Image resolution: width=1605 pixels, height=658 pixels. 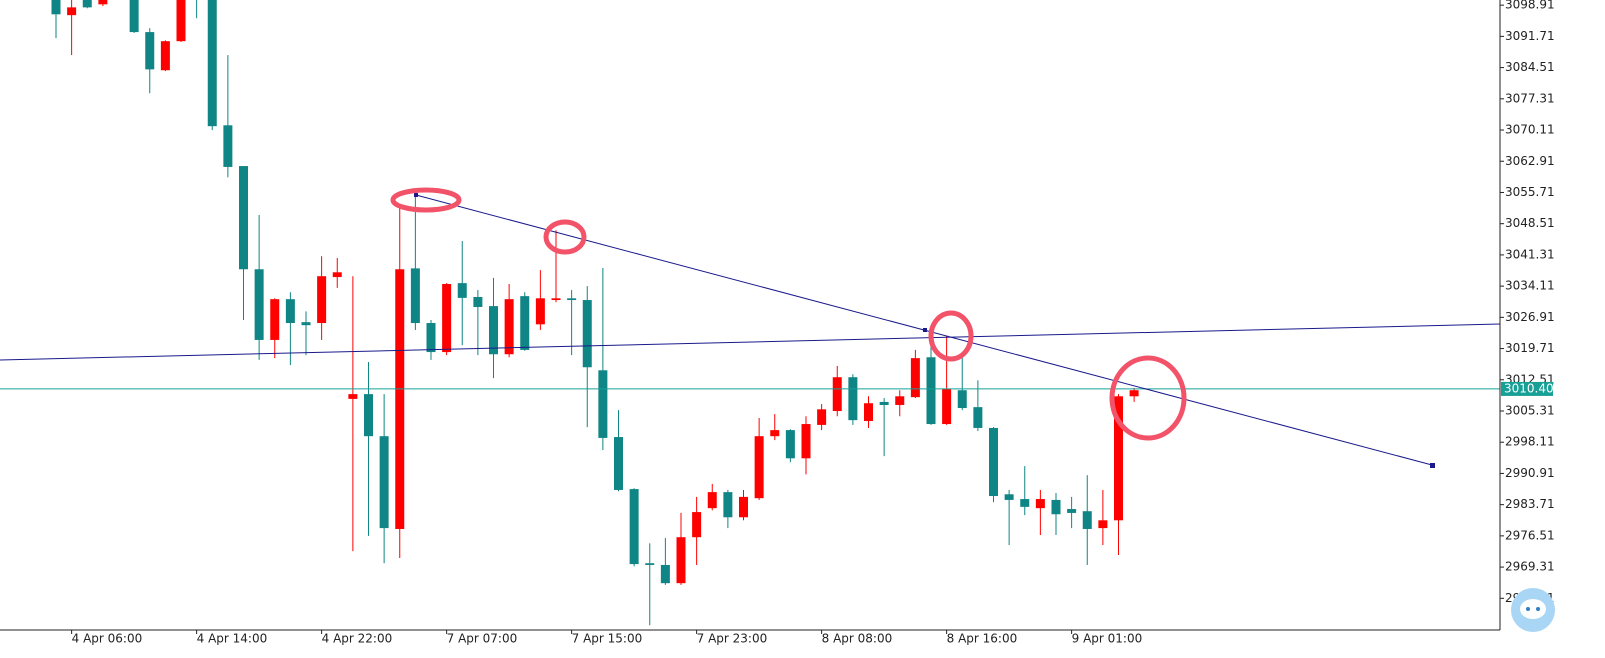 I want to click on y-tick-label: 3084.51, so click(x=1530, y=67).